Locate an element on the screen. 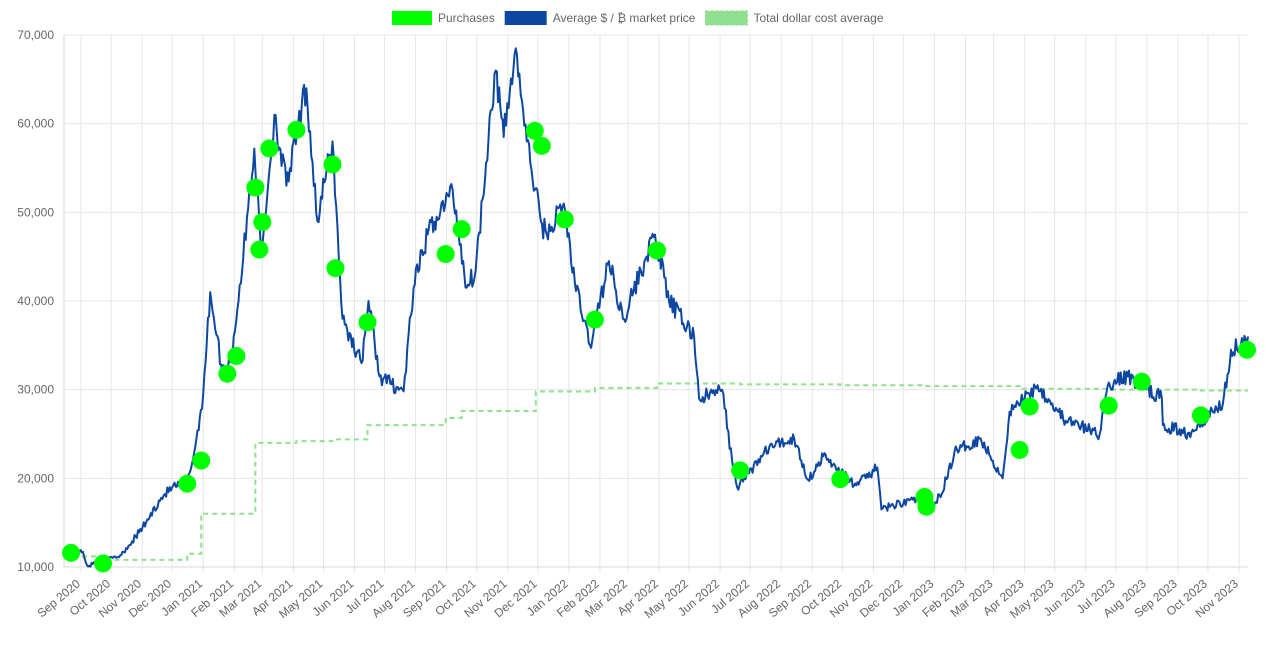 The height and width of the screenshot is (647, 1276). y-tick-label: 20,000 is located at coordinates (35, 478).